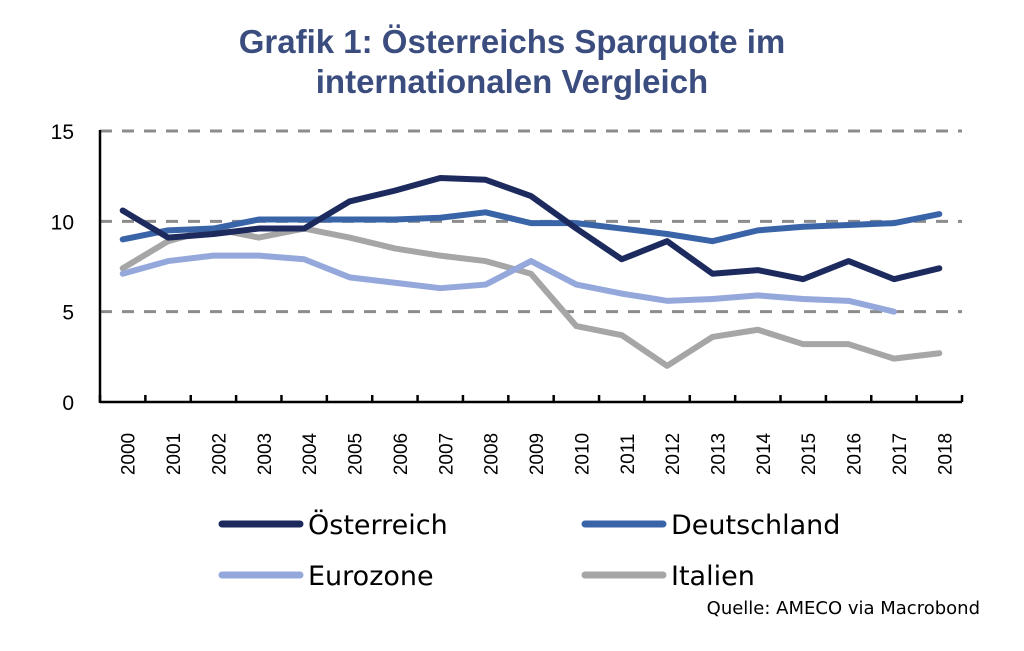 This screenshot has width=1024, height=651. I want to click on x-tick-label: 2012, so click(673, 454).